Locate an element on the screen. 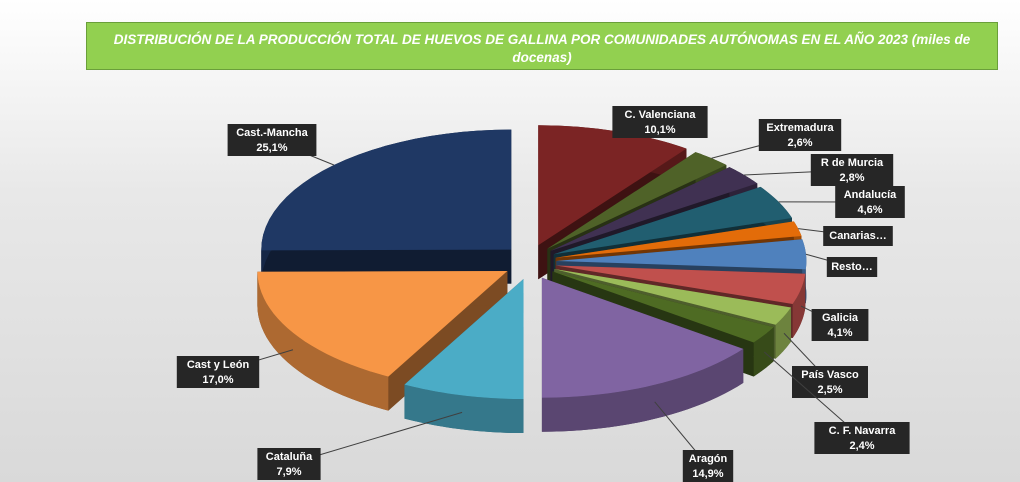 The height and width of the screenshot is (482, 1020). data-label: 14,9% is located at coordinates (707, 474).